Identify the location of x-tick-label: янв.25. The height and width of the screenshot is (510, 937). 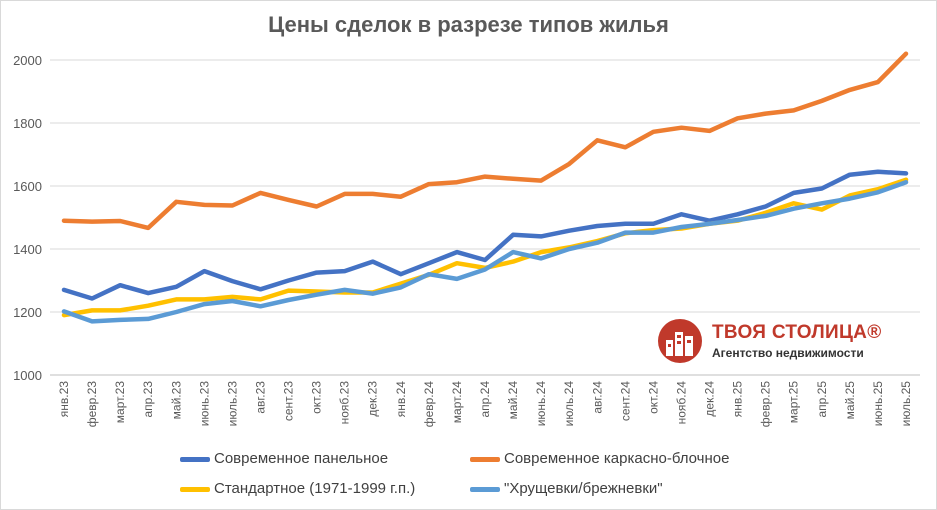
(738, 399).